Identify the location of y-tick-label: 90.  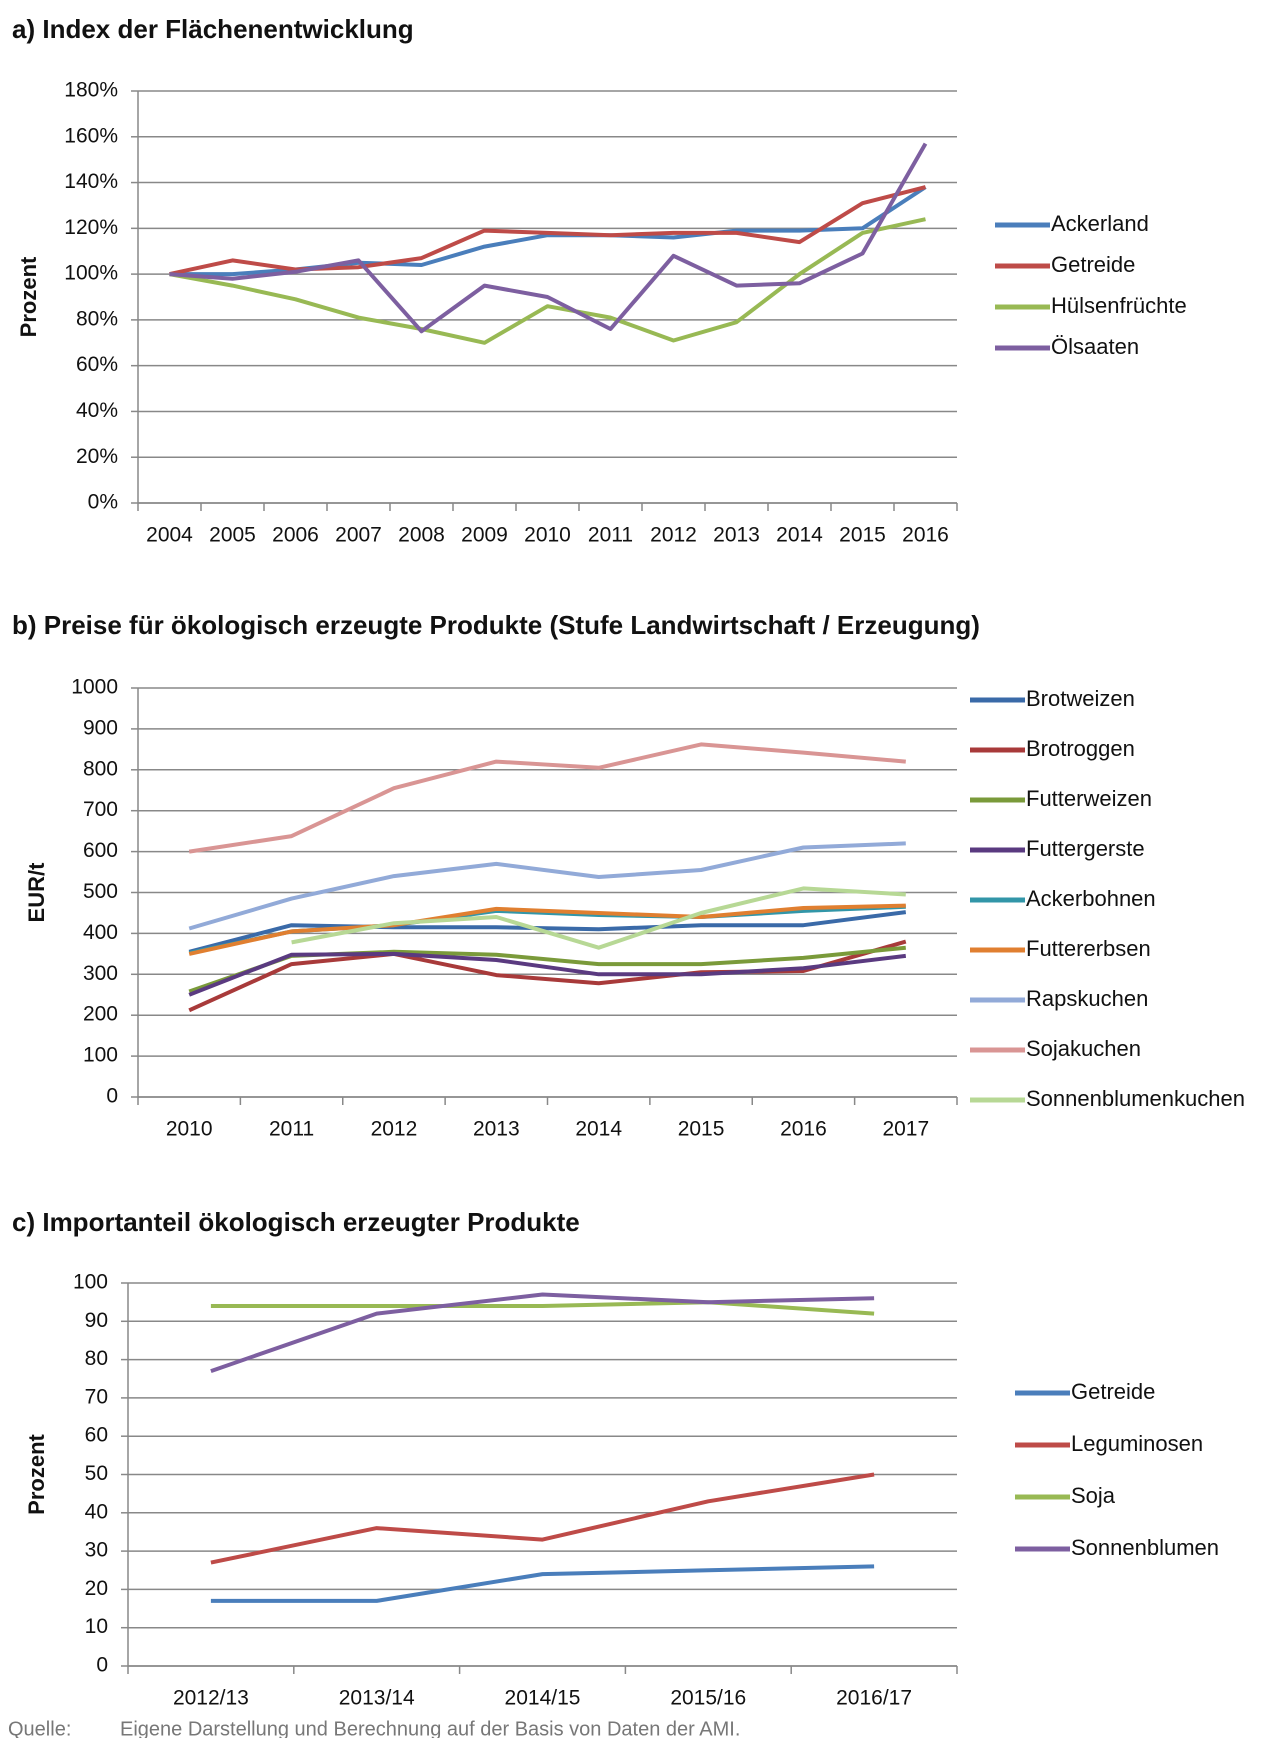
(96, 1320).